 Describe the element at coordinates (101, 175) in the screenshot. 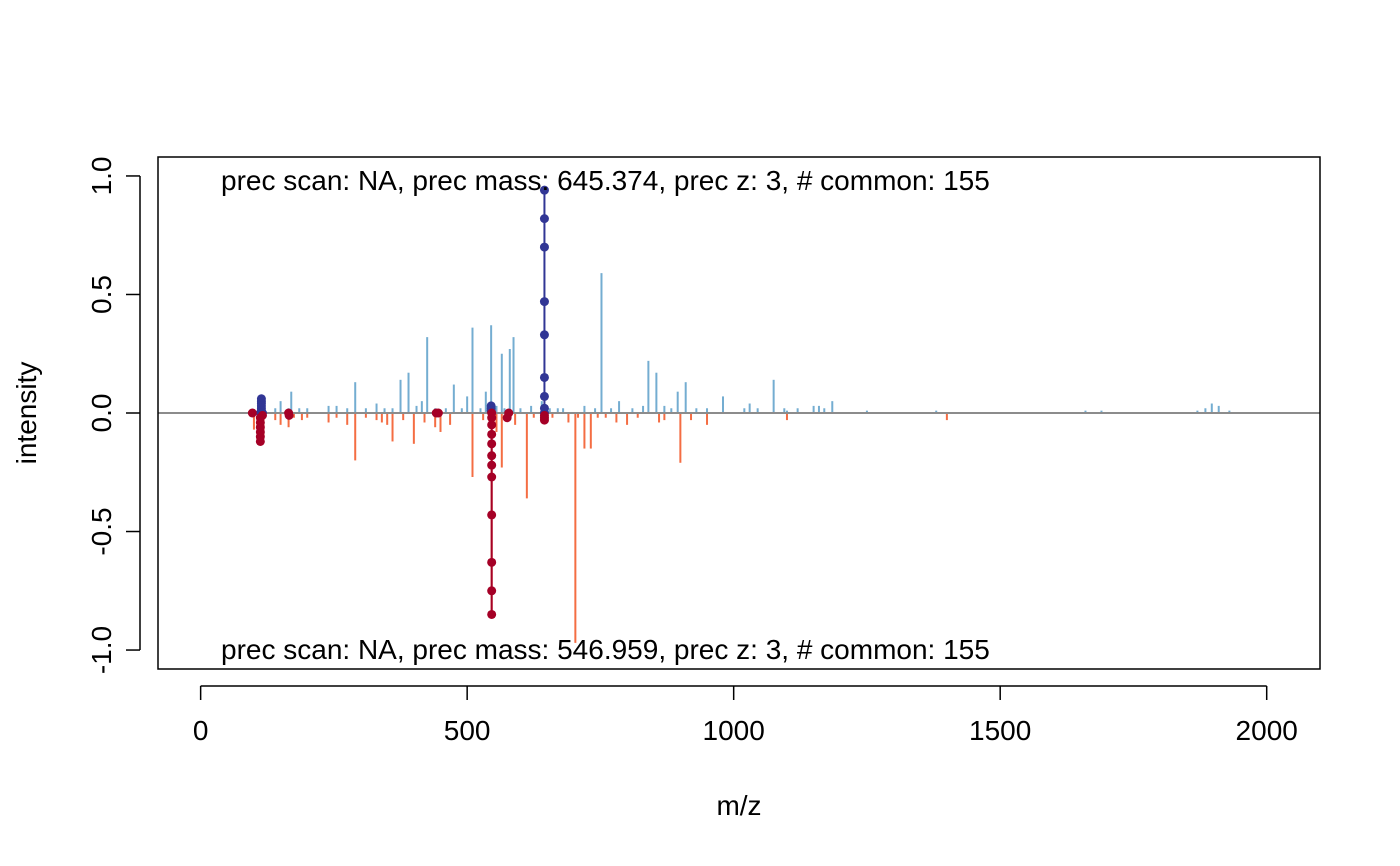

I see `y-tick-label: 1.0` at that location.